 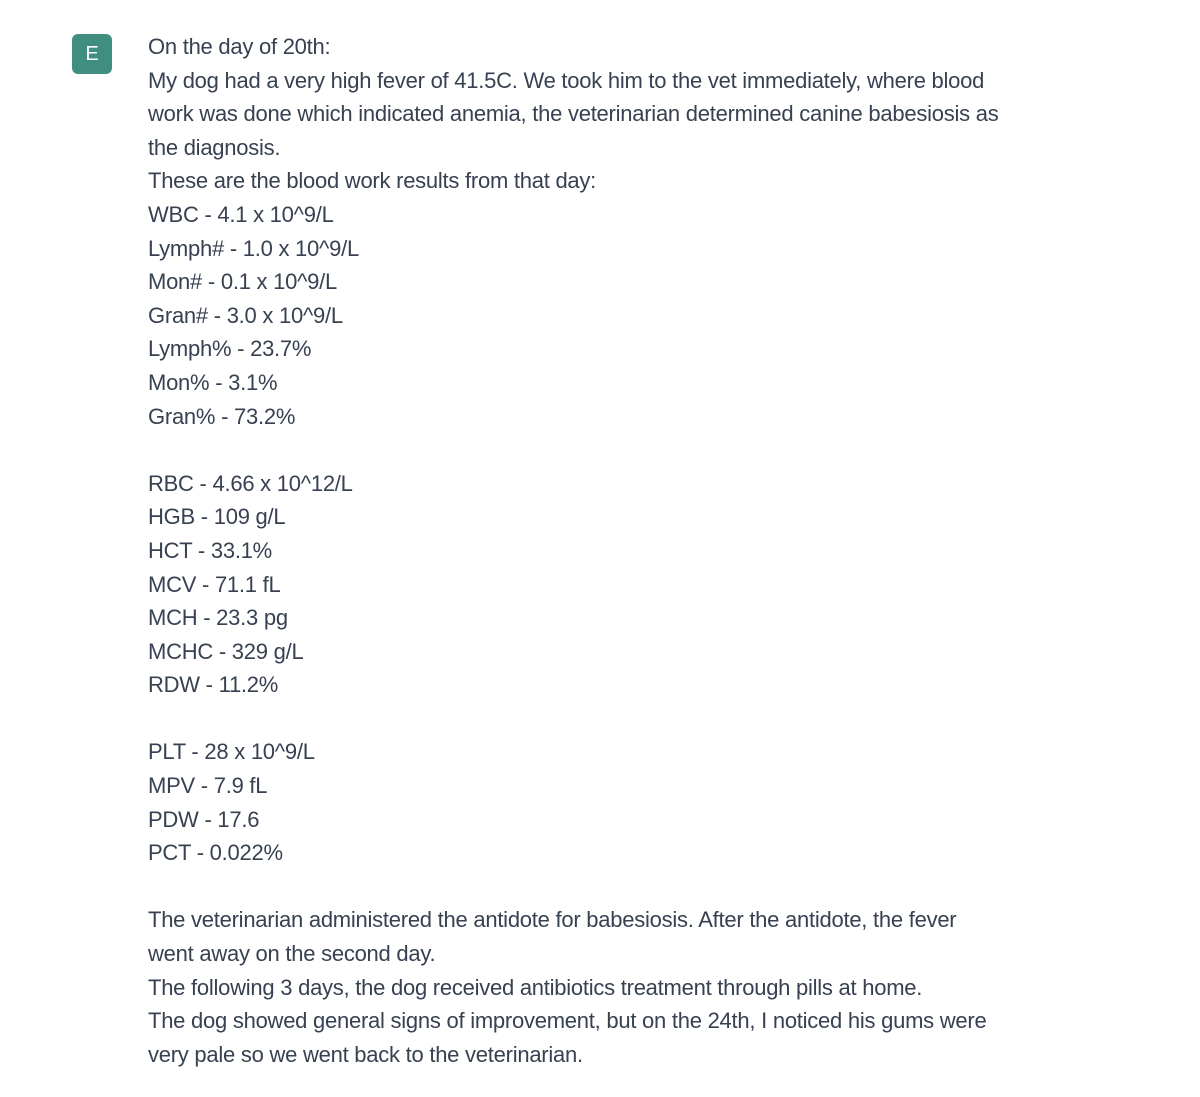 I want to click on user-avatar-initial: E, so click(x=92, y=54).